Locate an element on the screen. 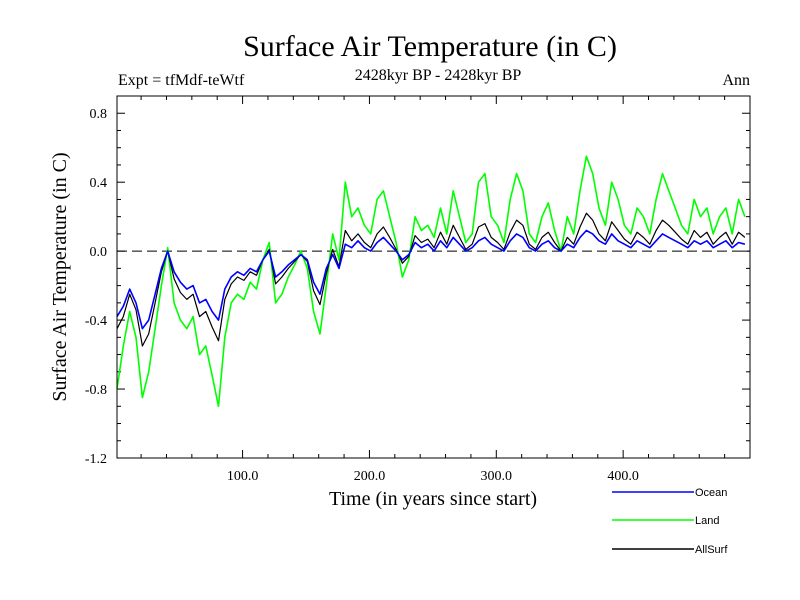  y-tick-label: -1.2 is located at coordinates (96, 459).